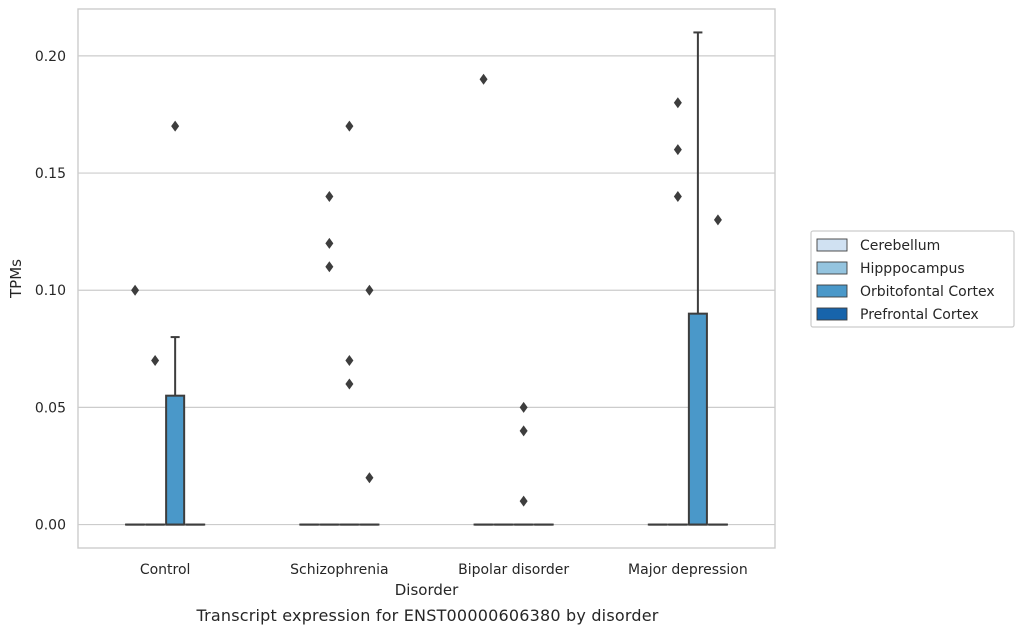 The width and height of the screenshot is (1023, 638). Describe the element at coordinates (513, 570) in the screenshot. I see `x-tick-label: Bipolar disorder` at that location.